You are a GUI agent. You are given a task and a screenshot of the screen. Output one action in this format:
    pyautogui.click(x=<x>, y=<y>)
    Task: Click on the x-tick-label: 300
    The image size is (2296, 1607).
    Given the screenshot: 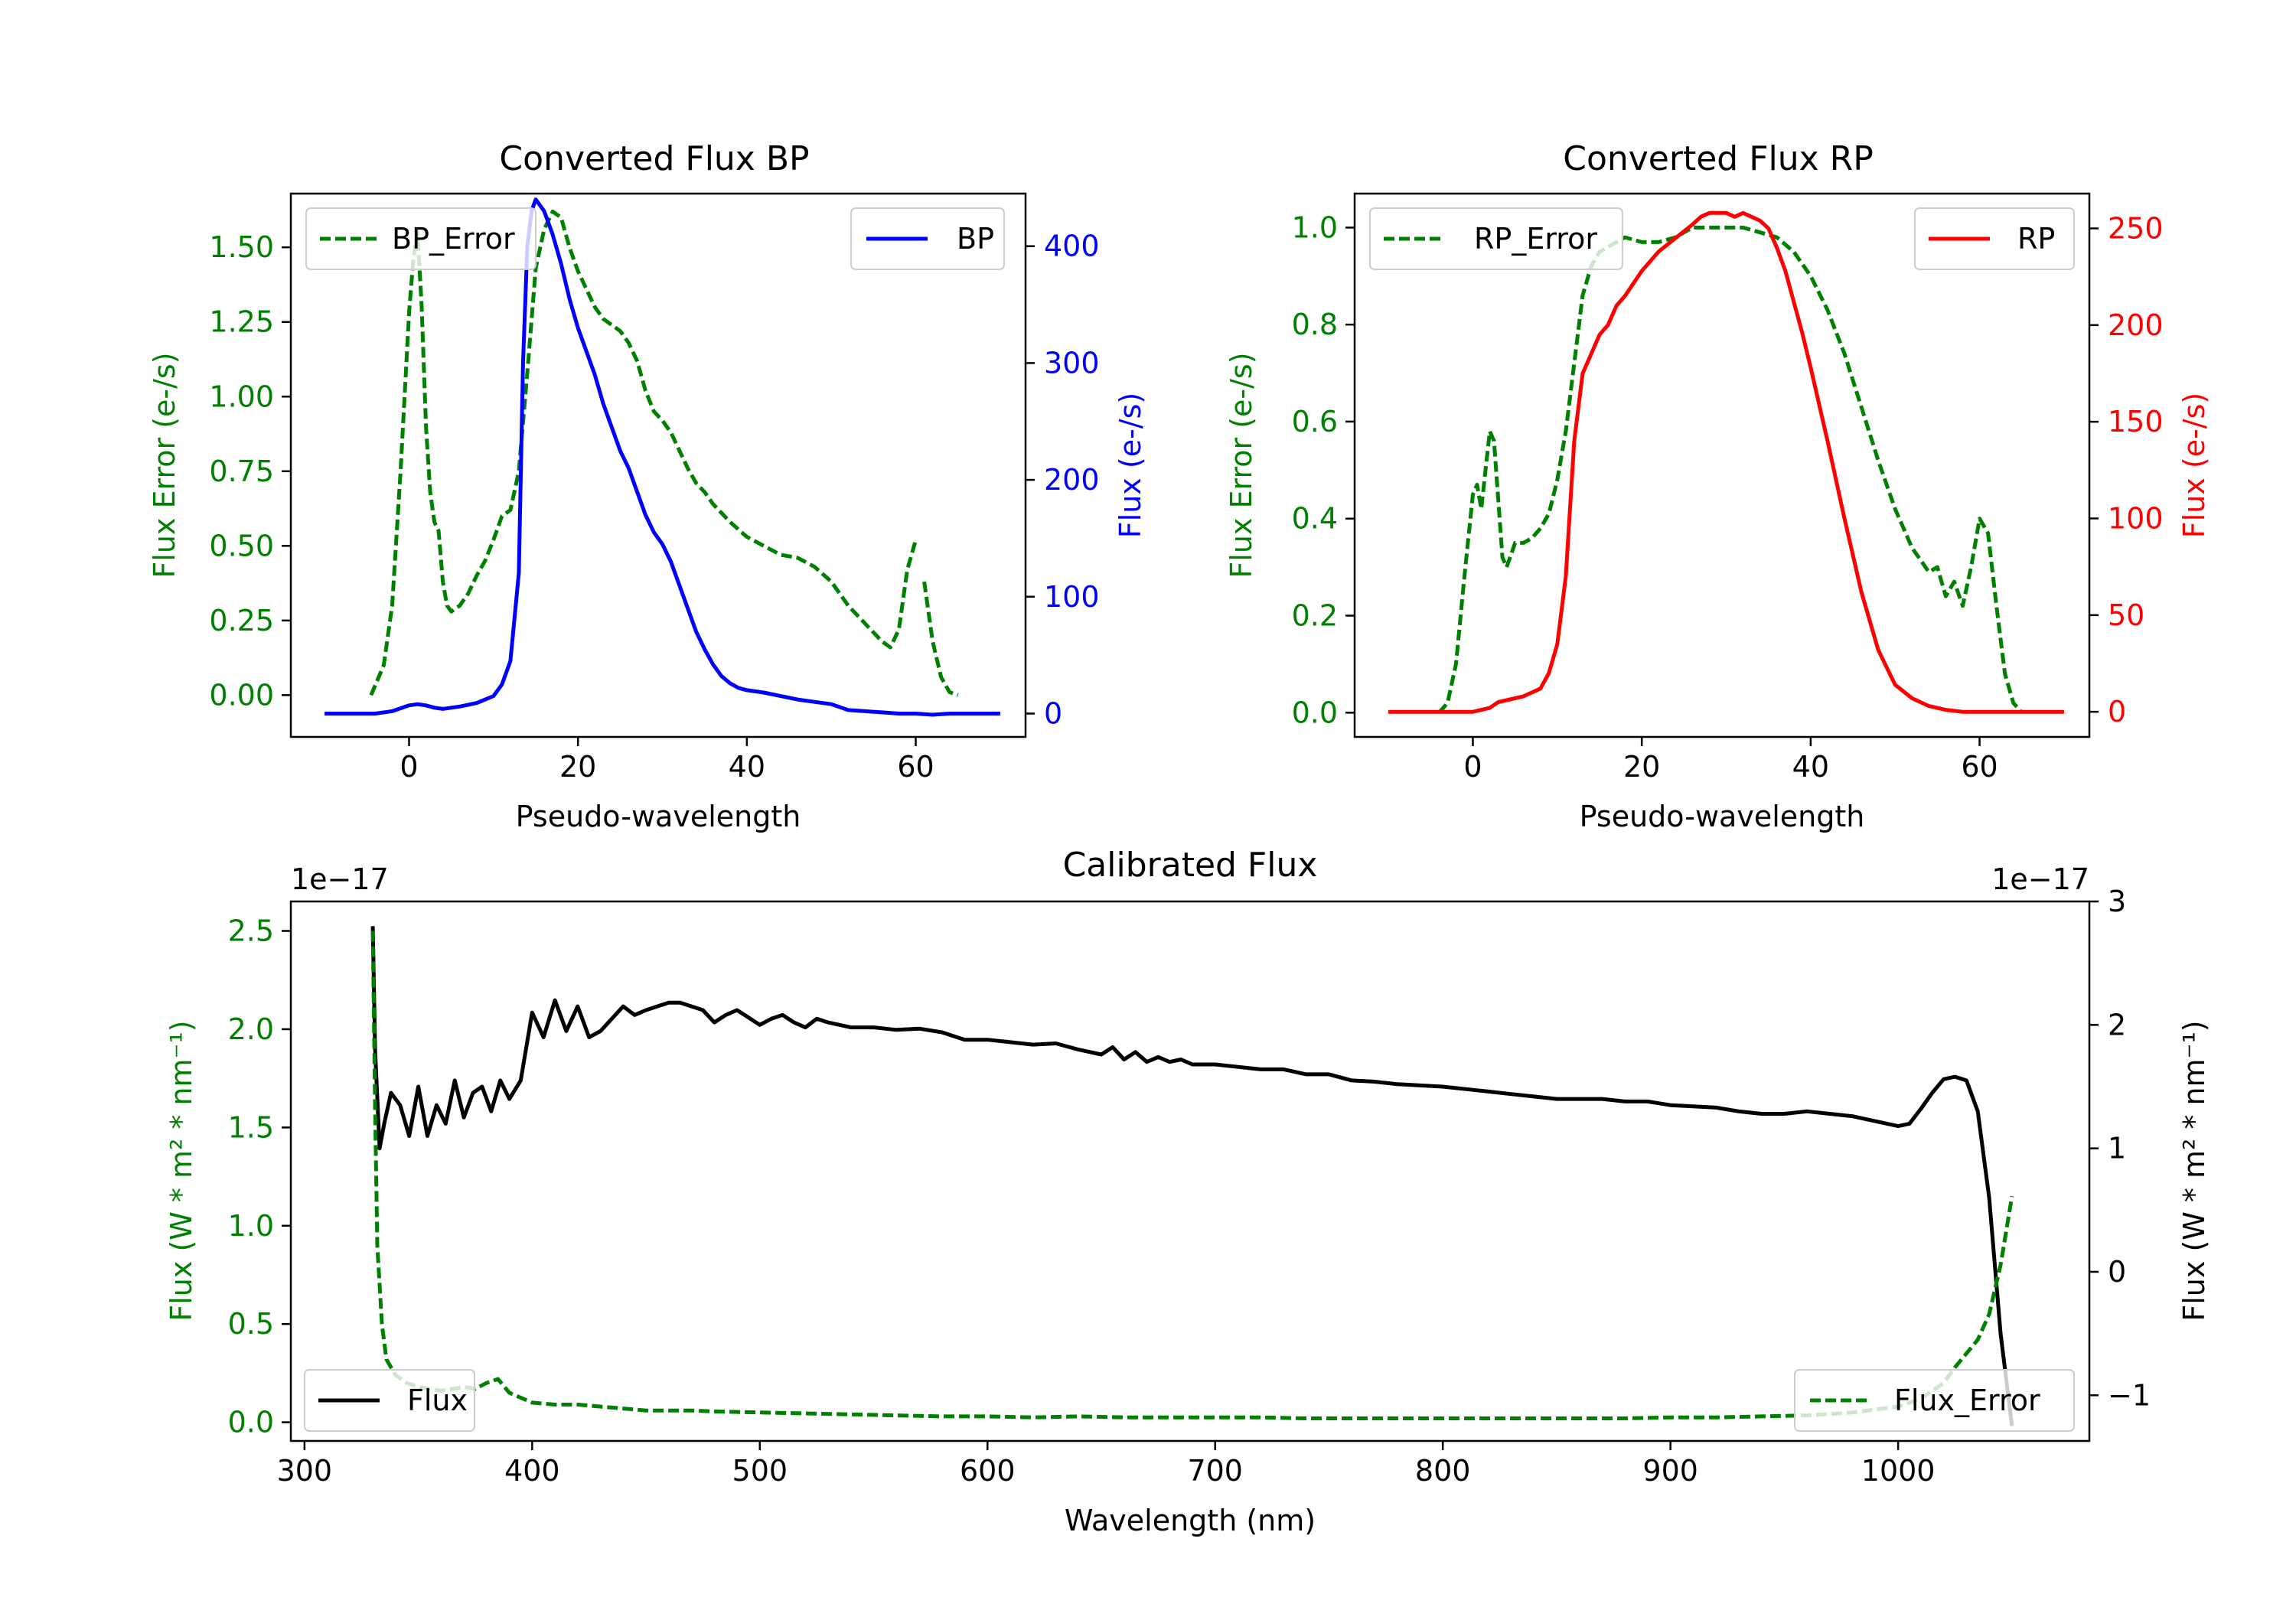 What is the action you would take?
    pyautogui.click(x=305, y=1471)
    